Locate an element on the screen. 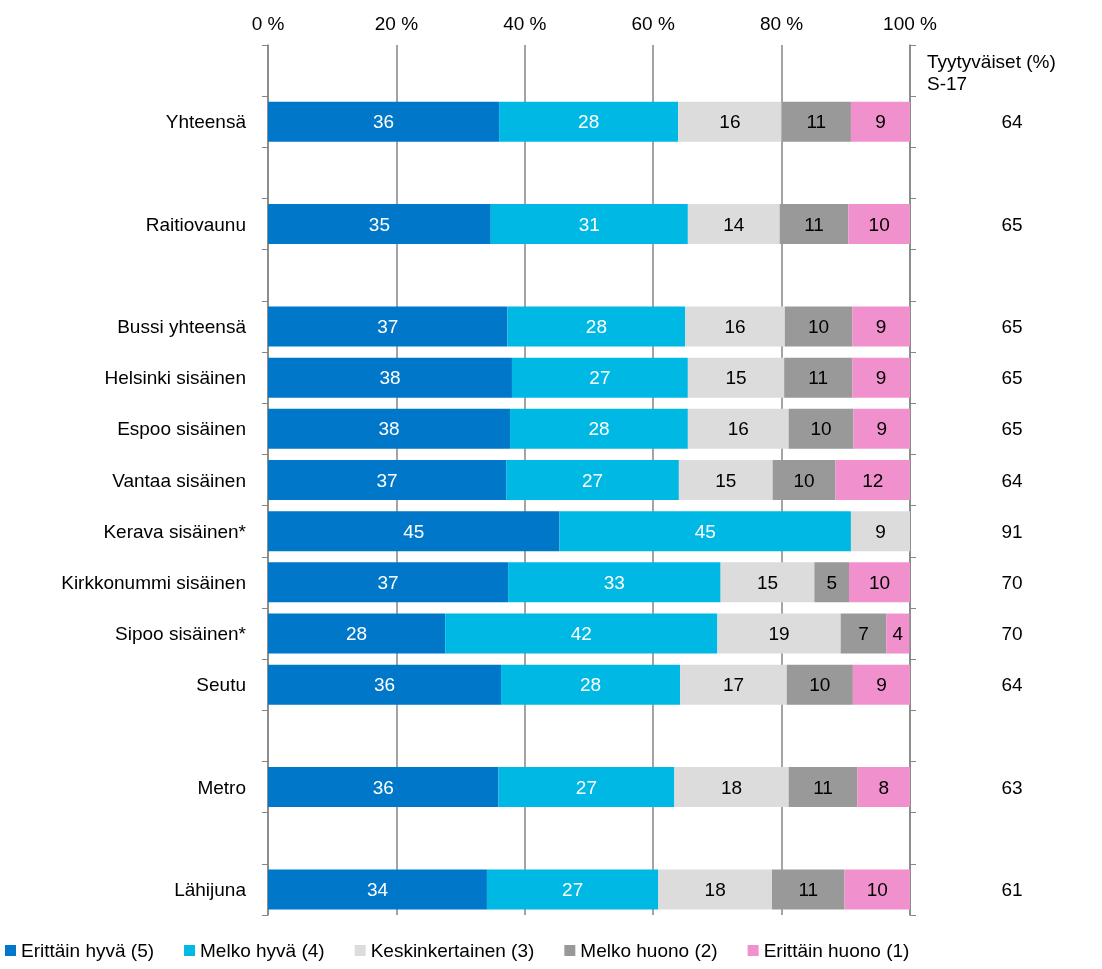 This screenshot has height=969, width=1102. data-label: 38 is located at coordinates (389, 429).